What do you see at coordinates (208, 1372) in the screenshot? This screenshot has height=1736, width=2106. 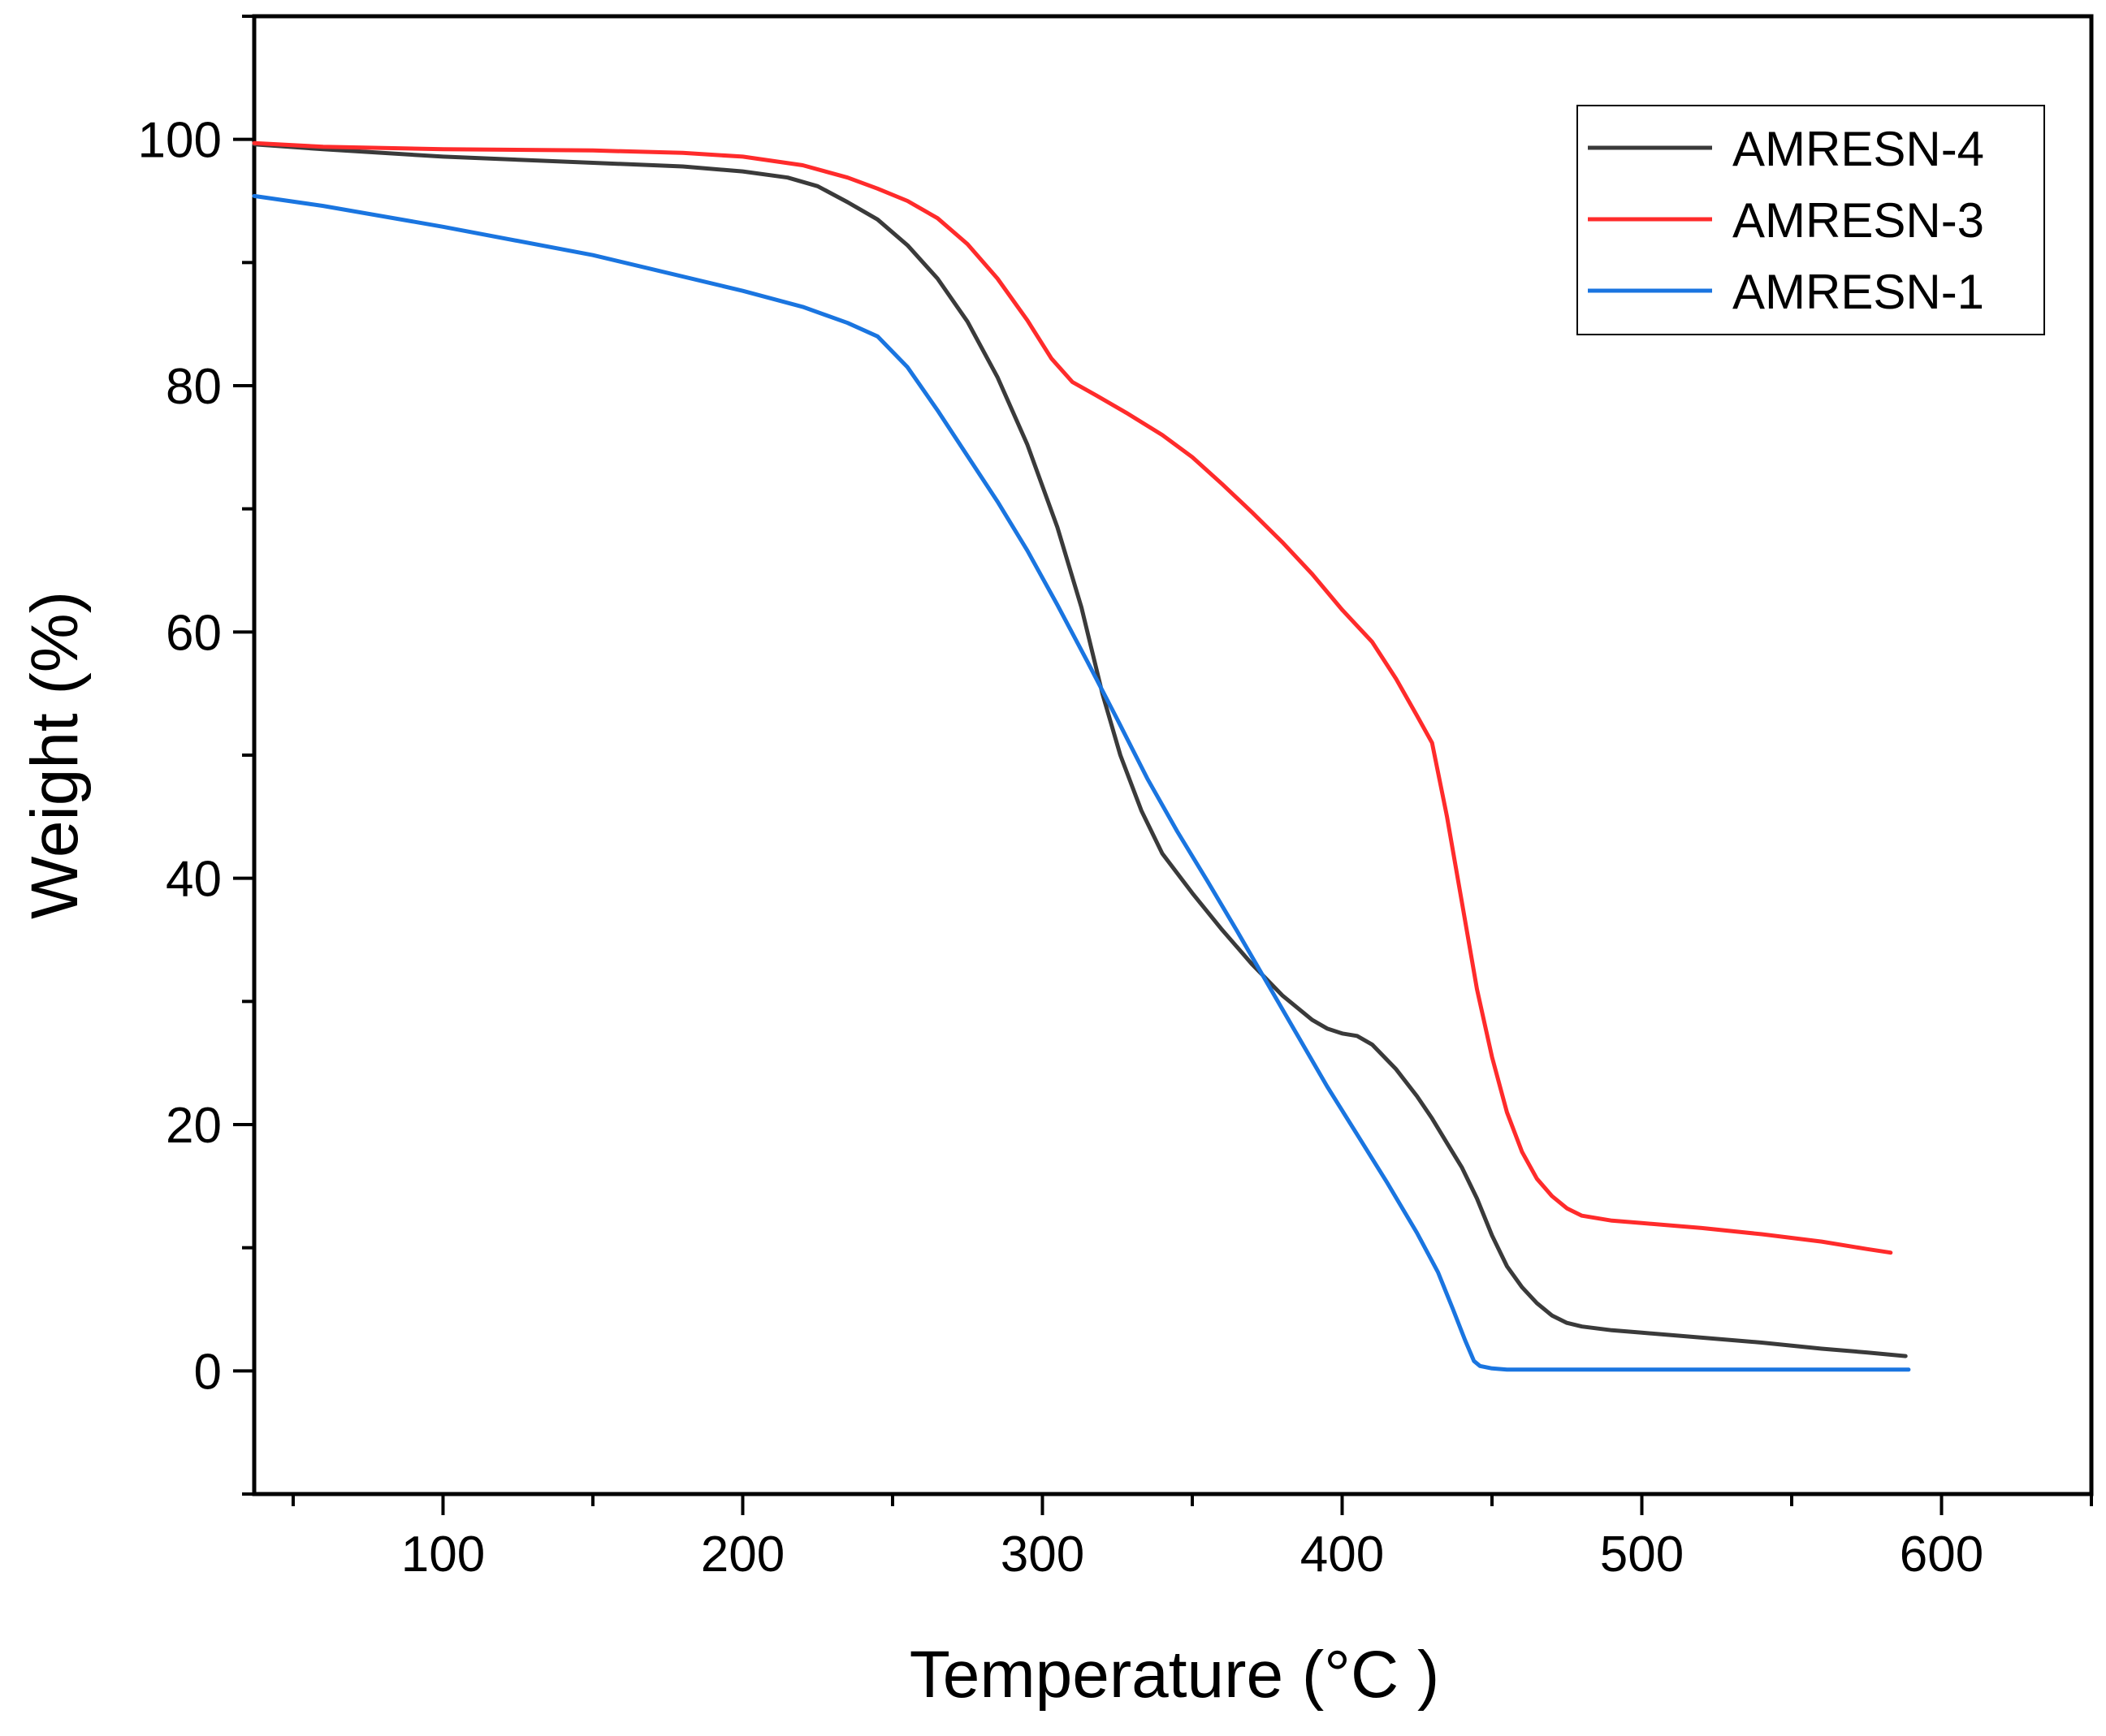 I see `y-tick-label: 0` at bounding box center [208, 1372].